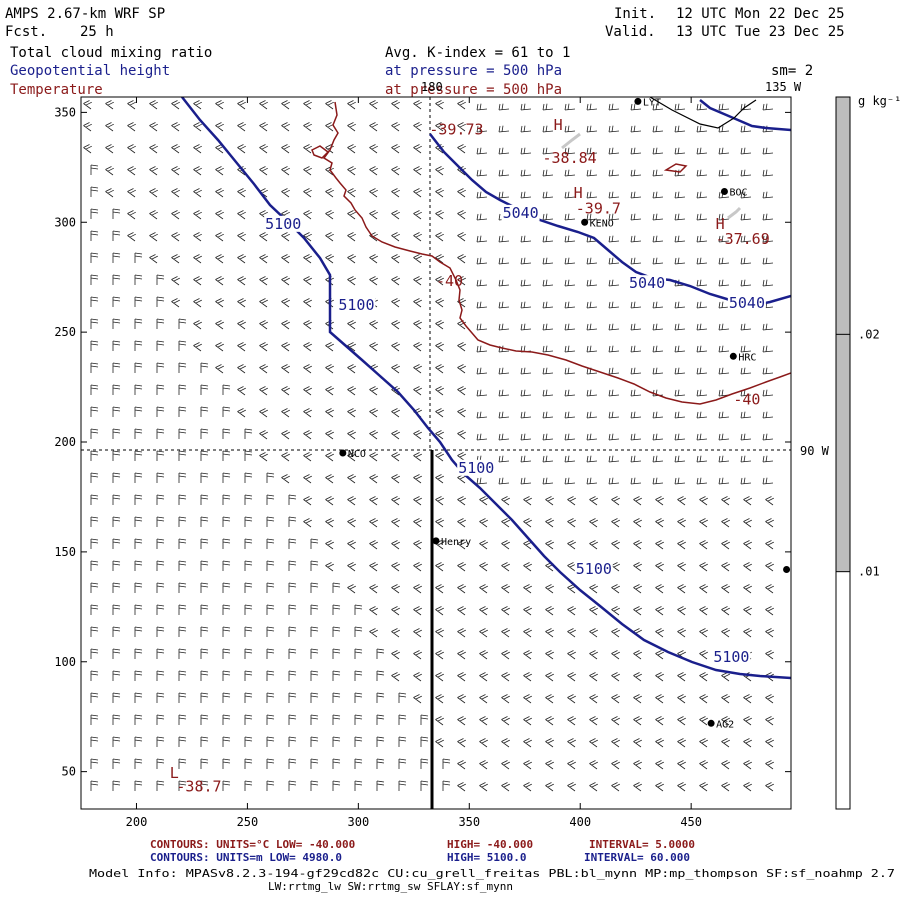 This screenshot has width=900, height=900. What do you see at coordinates (26, 32) in the screenshot?
I see `fcst-label: Fcst.` at bounding box center [26, 32].